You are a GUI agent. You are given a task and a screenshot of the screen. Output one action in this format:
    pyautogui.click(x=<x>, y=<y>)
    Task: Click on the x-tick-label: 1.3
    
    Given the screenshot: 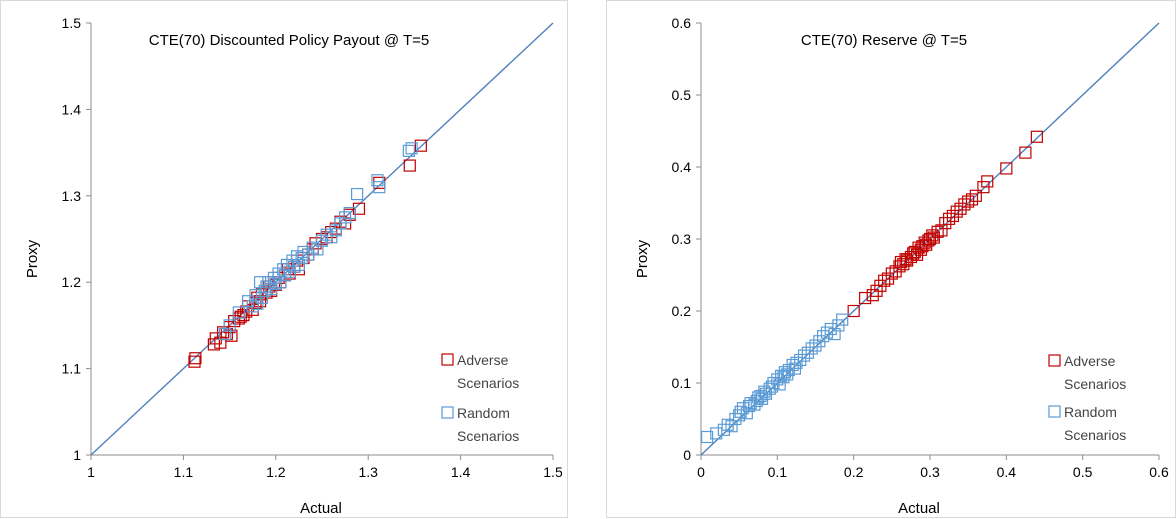 What is the action you would take?
    pyautogui.click(x=368, y=472)
    